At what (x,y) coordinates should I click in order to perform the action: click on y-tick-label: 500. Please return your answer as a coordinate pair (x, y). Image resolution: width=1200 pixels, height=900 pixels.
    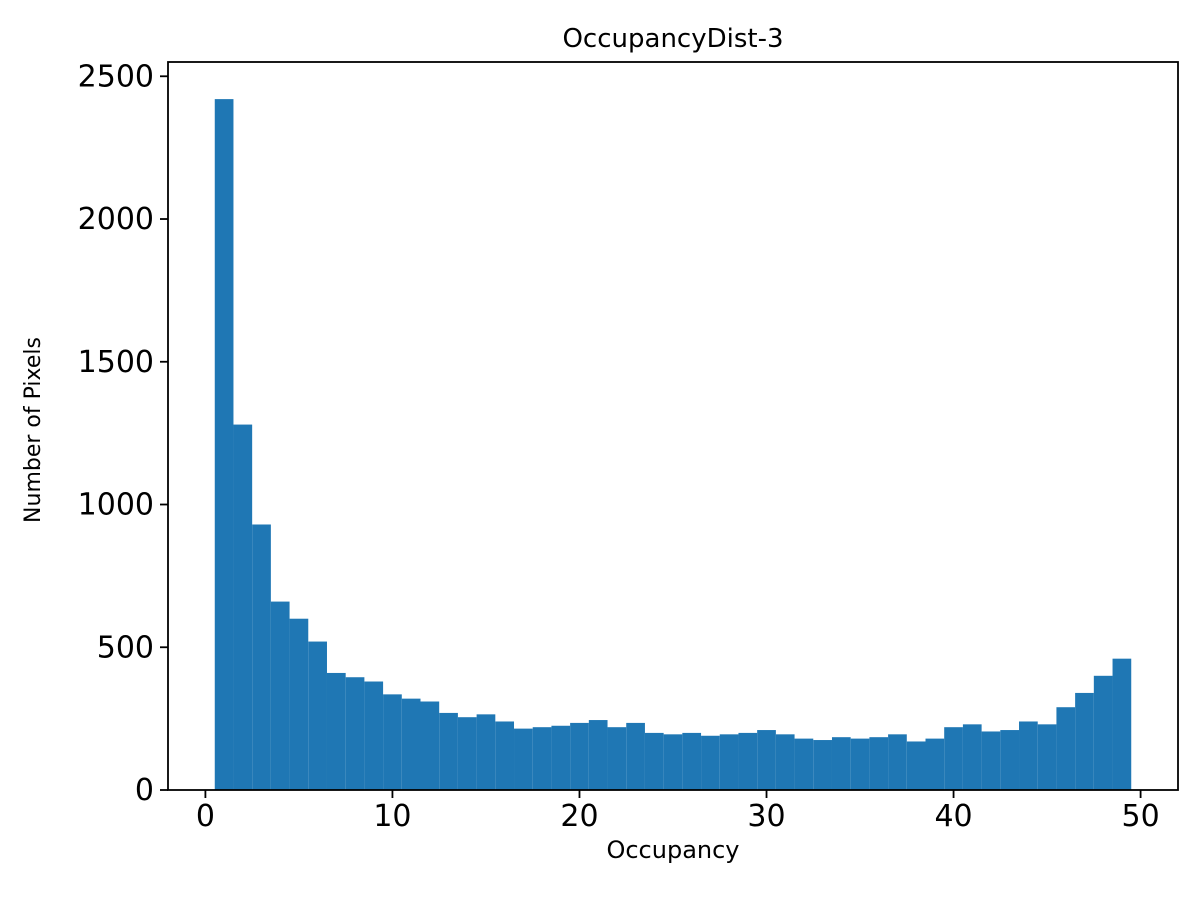
    Looking at the image, I should click on (125, 647).